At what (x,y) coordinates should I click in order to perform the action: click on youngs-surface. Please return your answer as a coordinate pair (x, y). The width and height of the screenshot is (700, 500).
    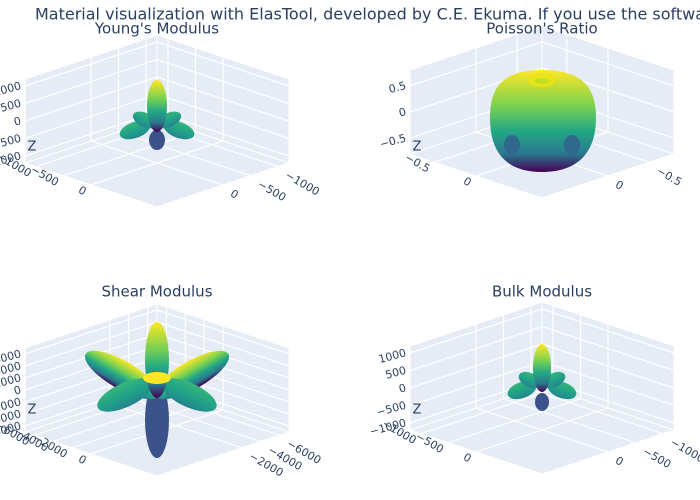
    Looking at the image, I should click on (157, 115).